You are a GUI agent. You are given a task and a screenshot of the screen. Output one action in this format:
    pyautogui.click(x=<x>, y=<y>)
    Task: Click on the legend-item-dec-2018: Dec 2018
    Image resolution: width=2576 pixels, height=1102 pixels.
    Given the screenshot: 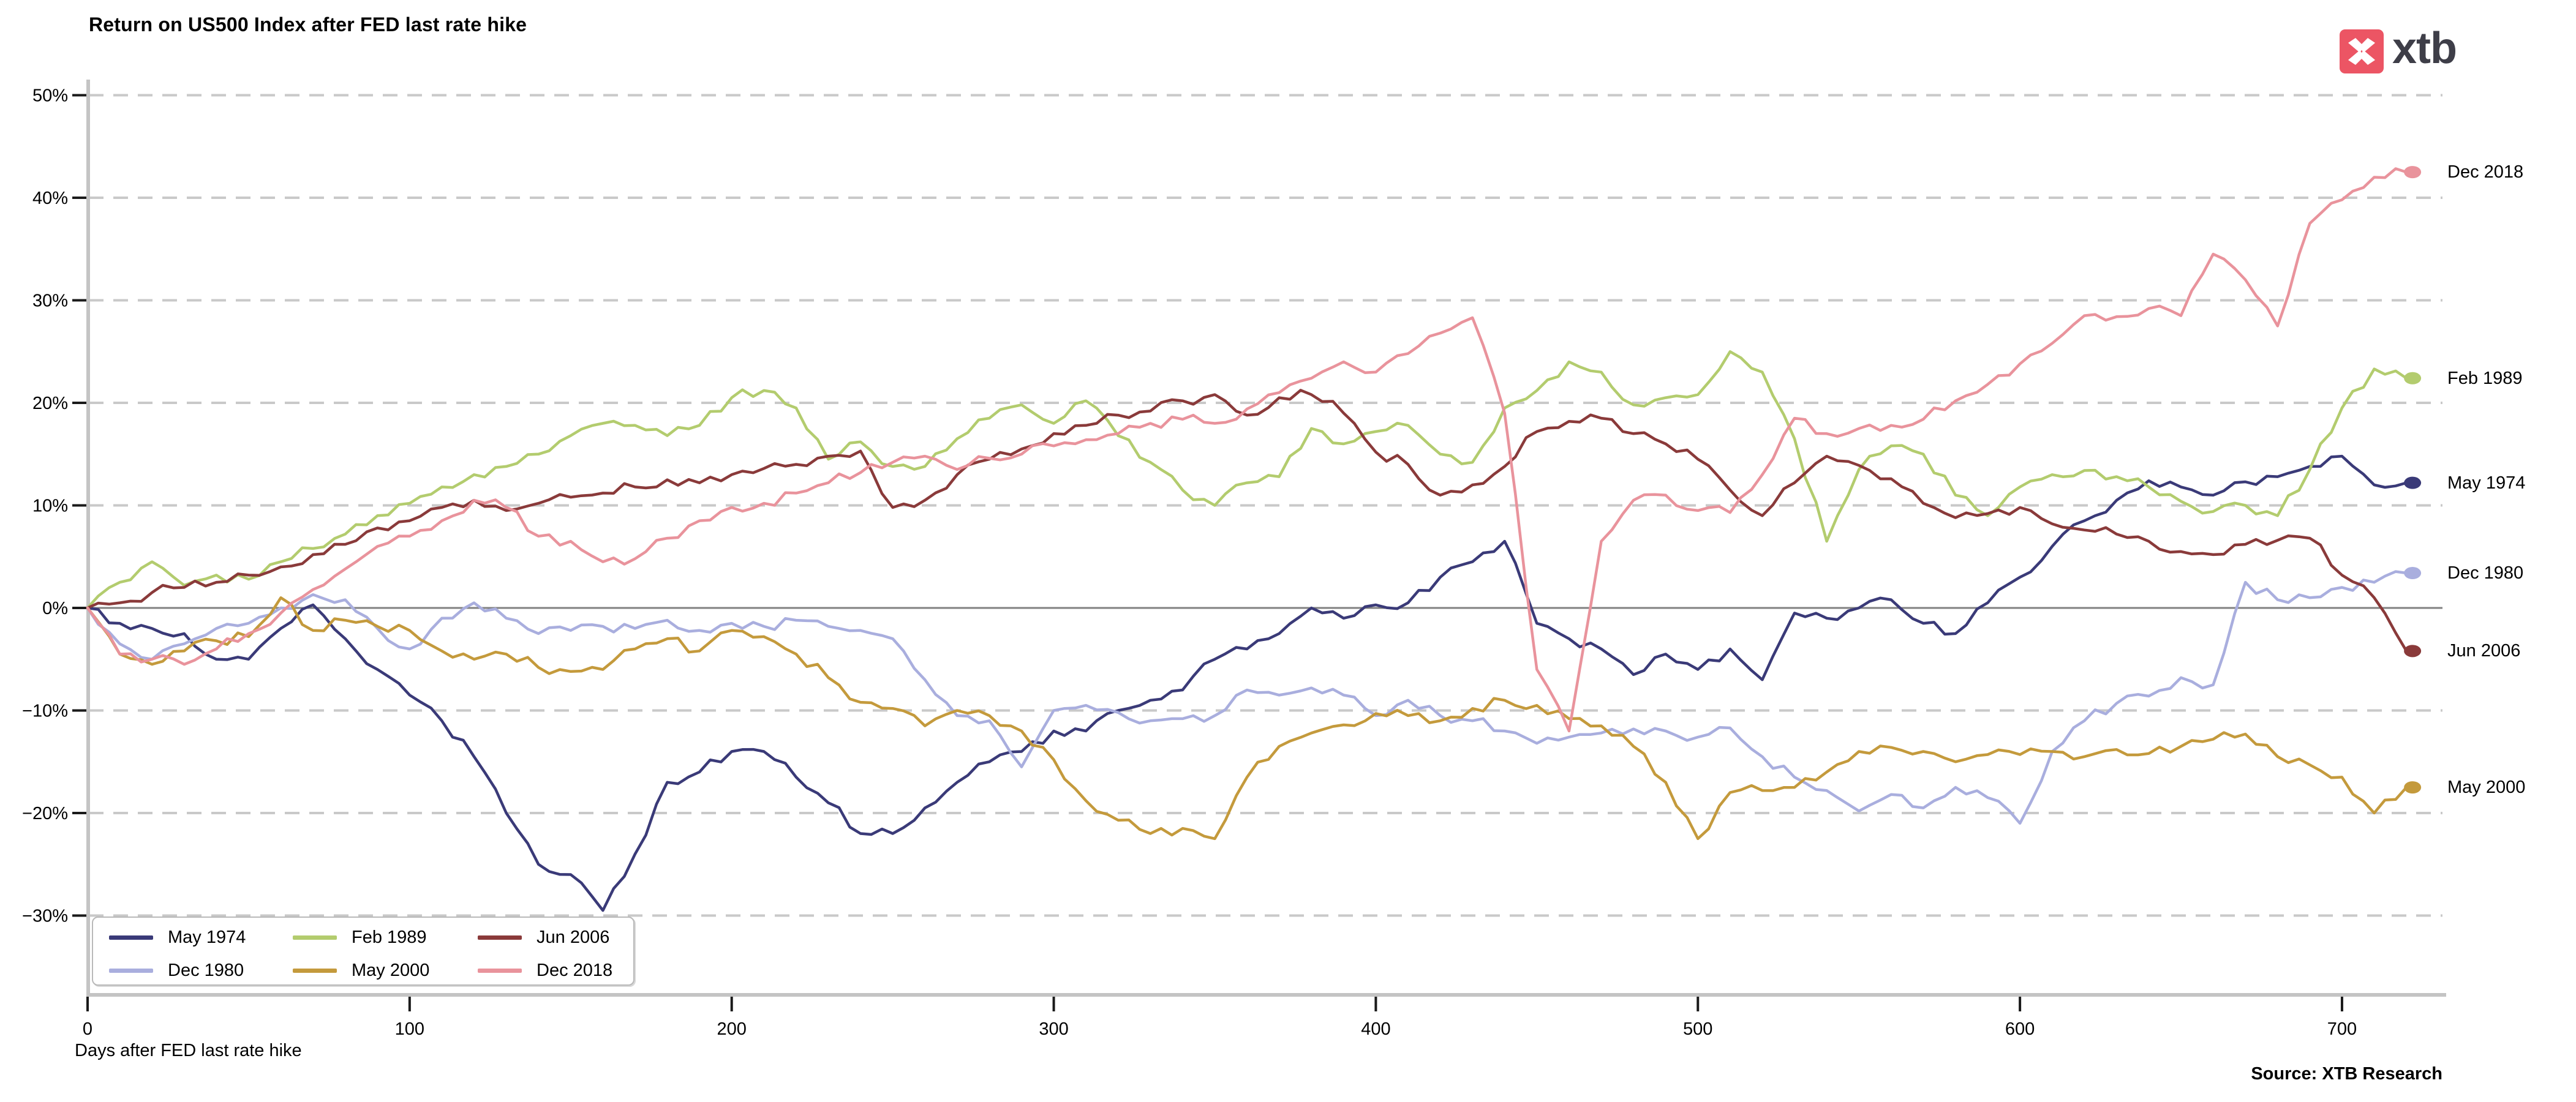 What is the action you would take?
    pyautogui.click(x=551, y=971)
    